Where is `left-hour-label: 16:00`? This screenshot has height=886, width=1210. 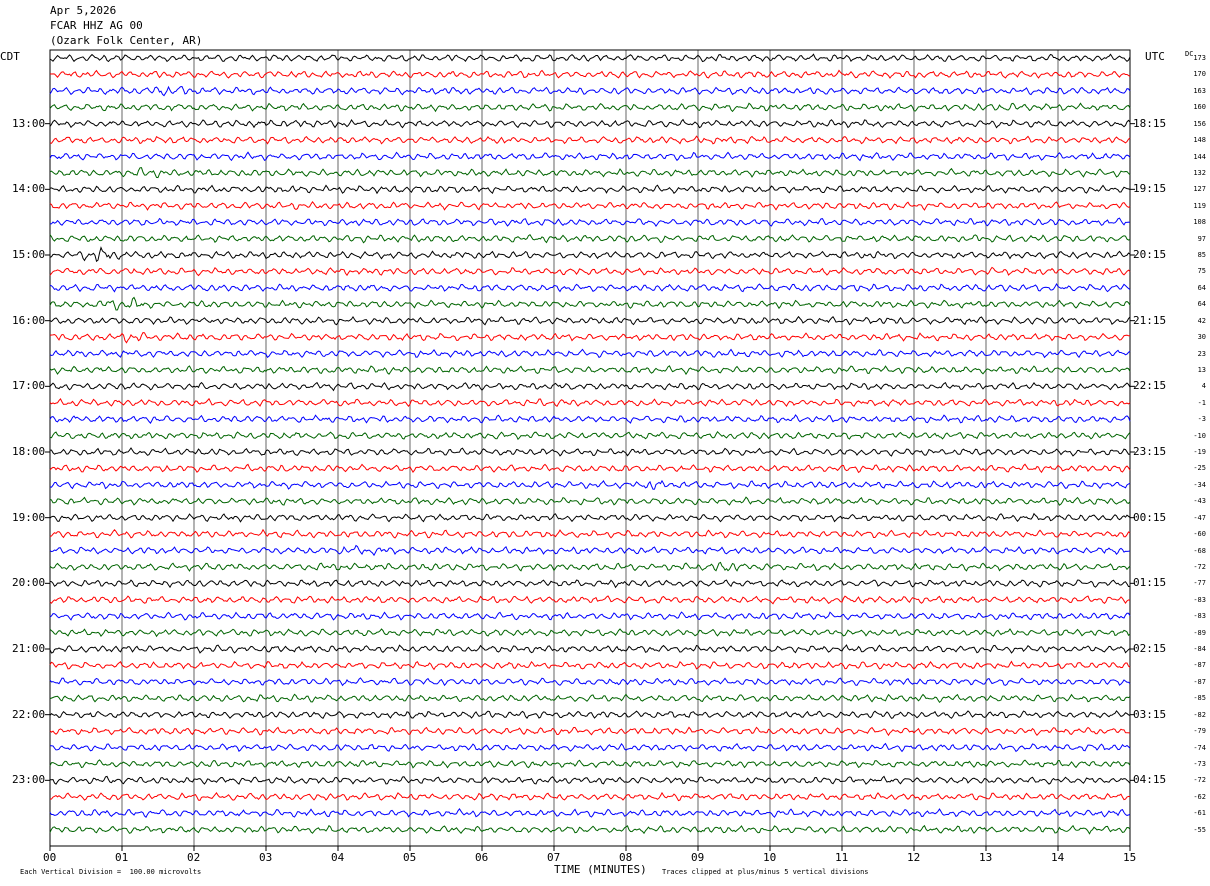
left-hour-label: 16:00 is located at coordinates (29, 320).